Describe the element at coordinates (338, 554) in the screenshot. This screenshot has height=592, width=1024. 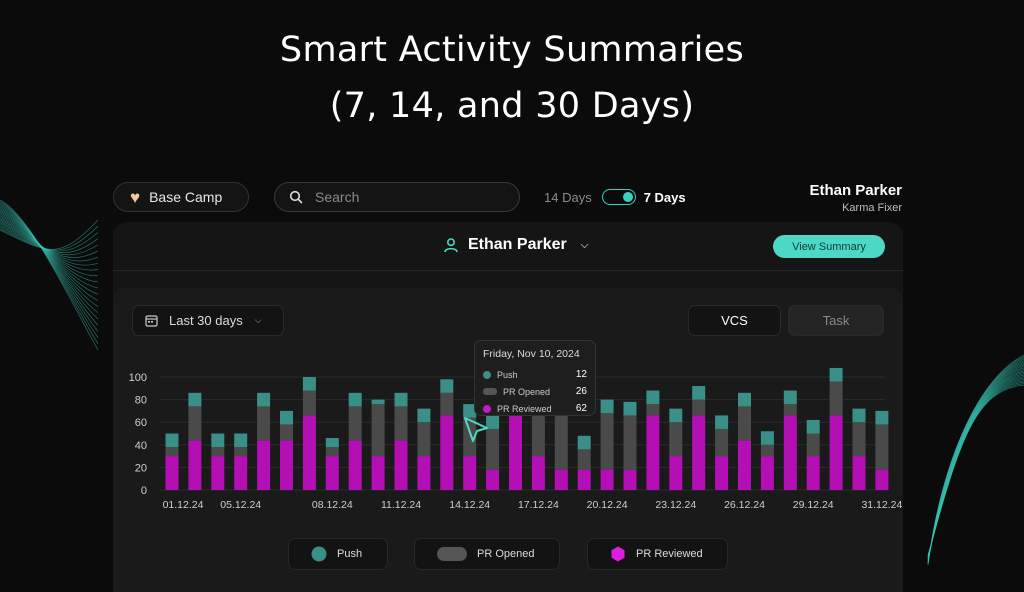
I see `legend-push: Push` at that location.